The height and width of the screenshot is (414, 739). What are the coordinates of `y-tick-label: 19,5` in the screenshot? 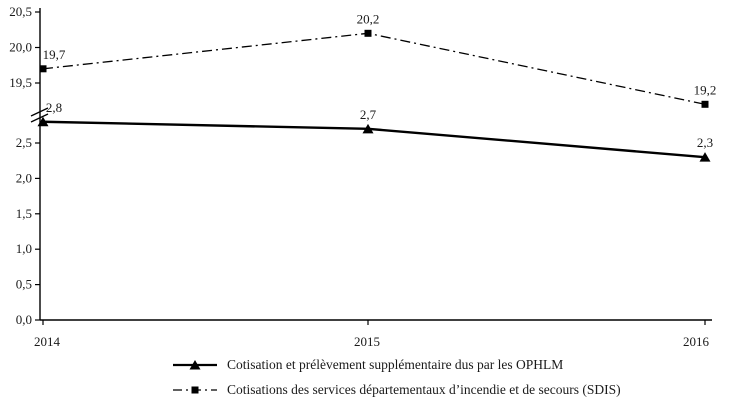 It's located at (20, 82).